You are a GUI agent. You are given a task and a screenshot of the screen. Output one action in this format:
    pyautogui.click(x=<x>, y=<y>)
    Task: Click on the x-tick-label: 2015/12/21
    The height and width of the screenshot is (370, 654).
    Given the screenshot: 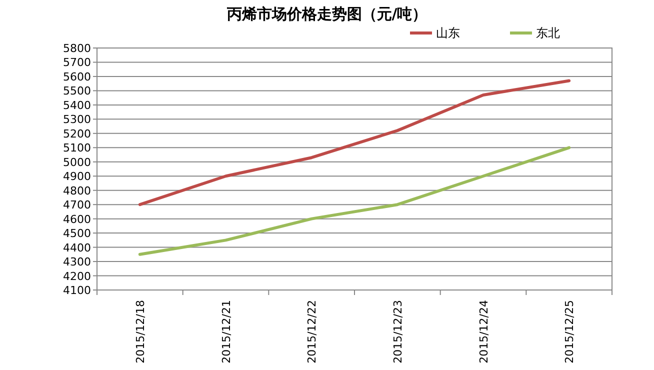 What is the action you would take?
    pyautogui.click(x=226, y=332)
    